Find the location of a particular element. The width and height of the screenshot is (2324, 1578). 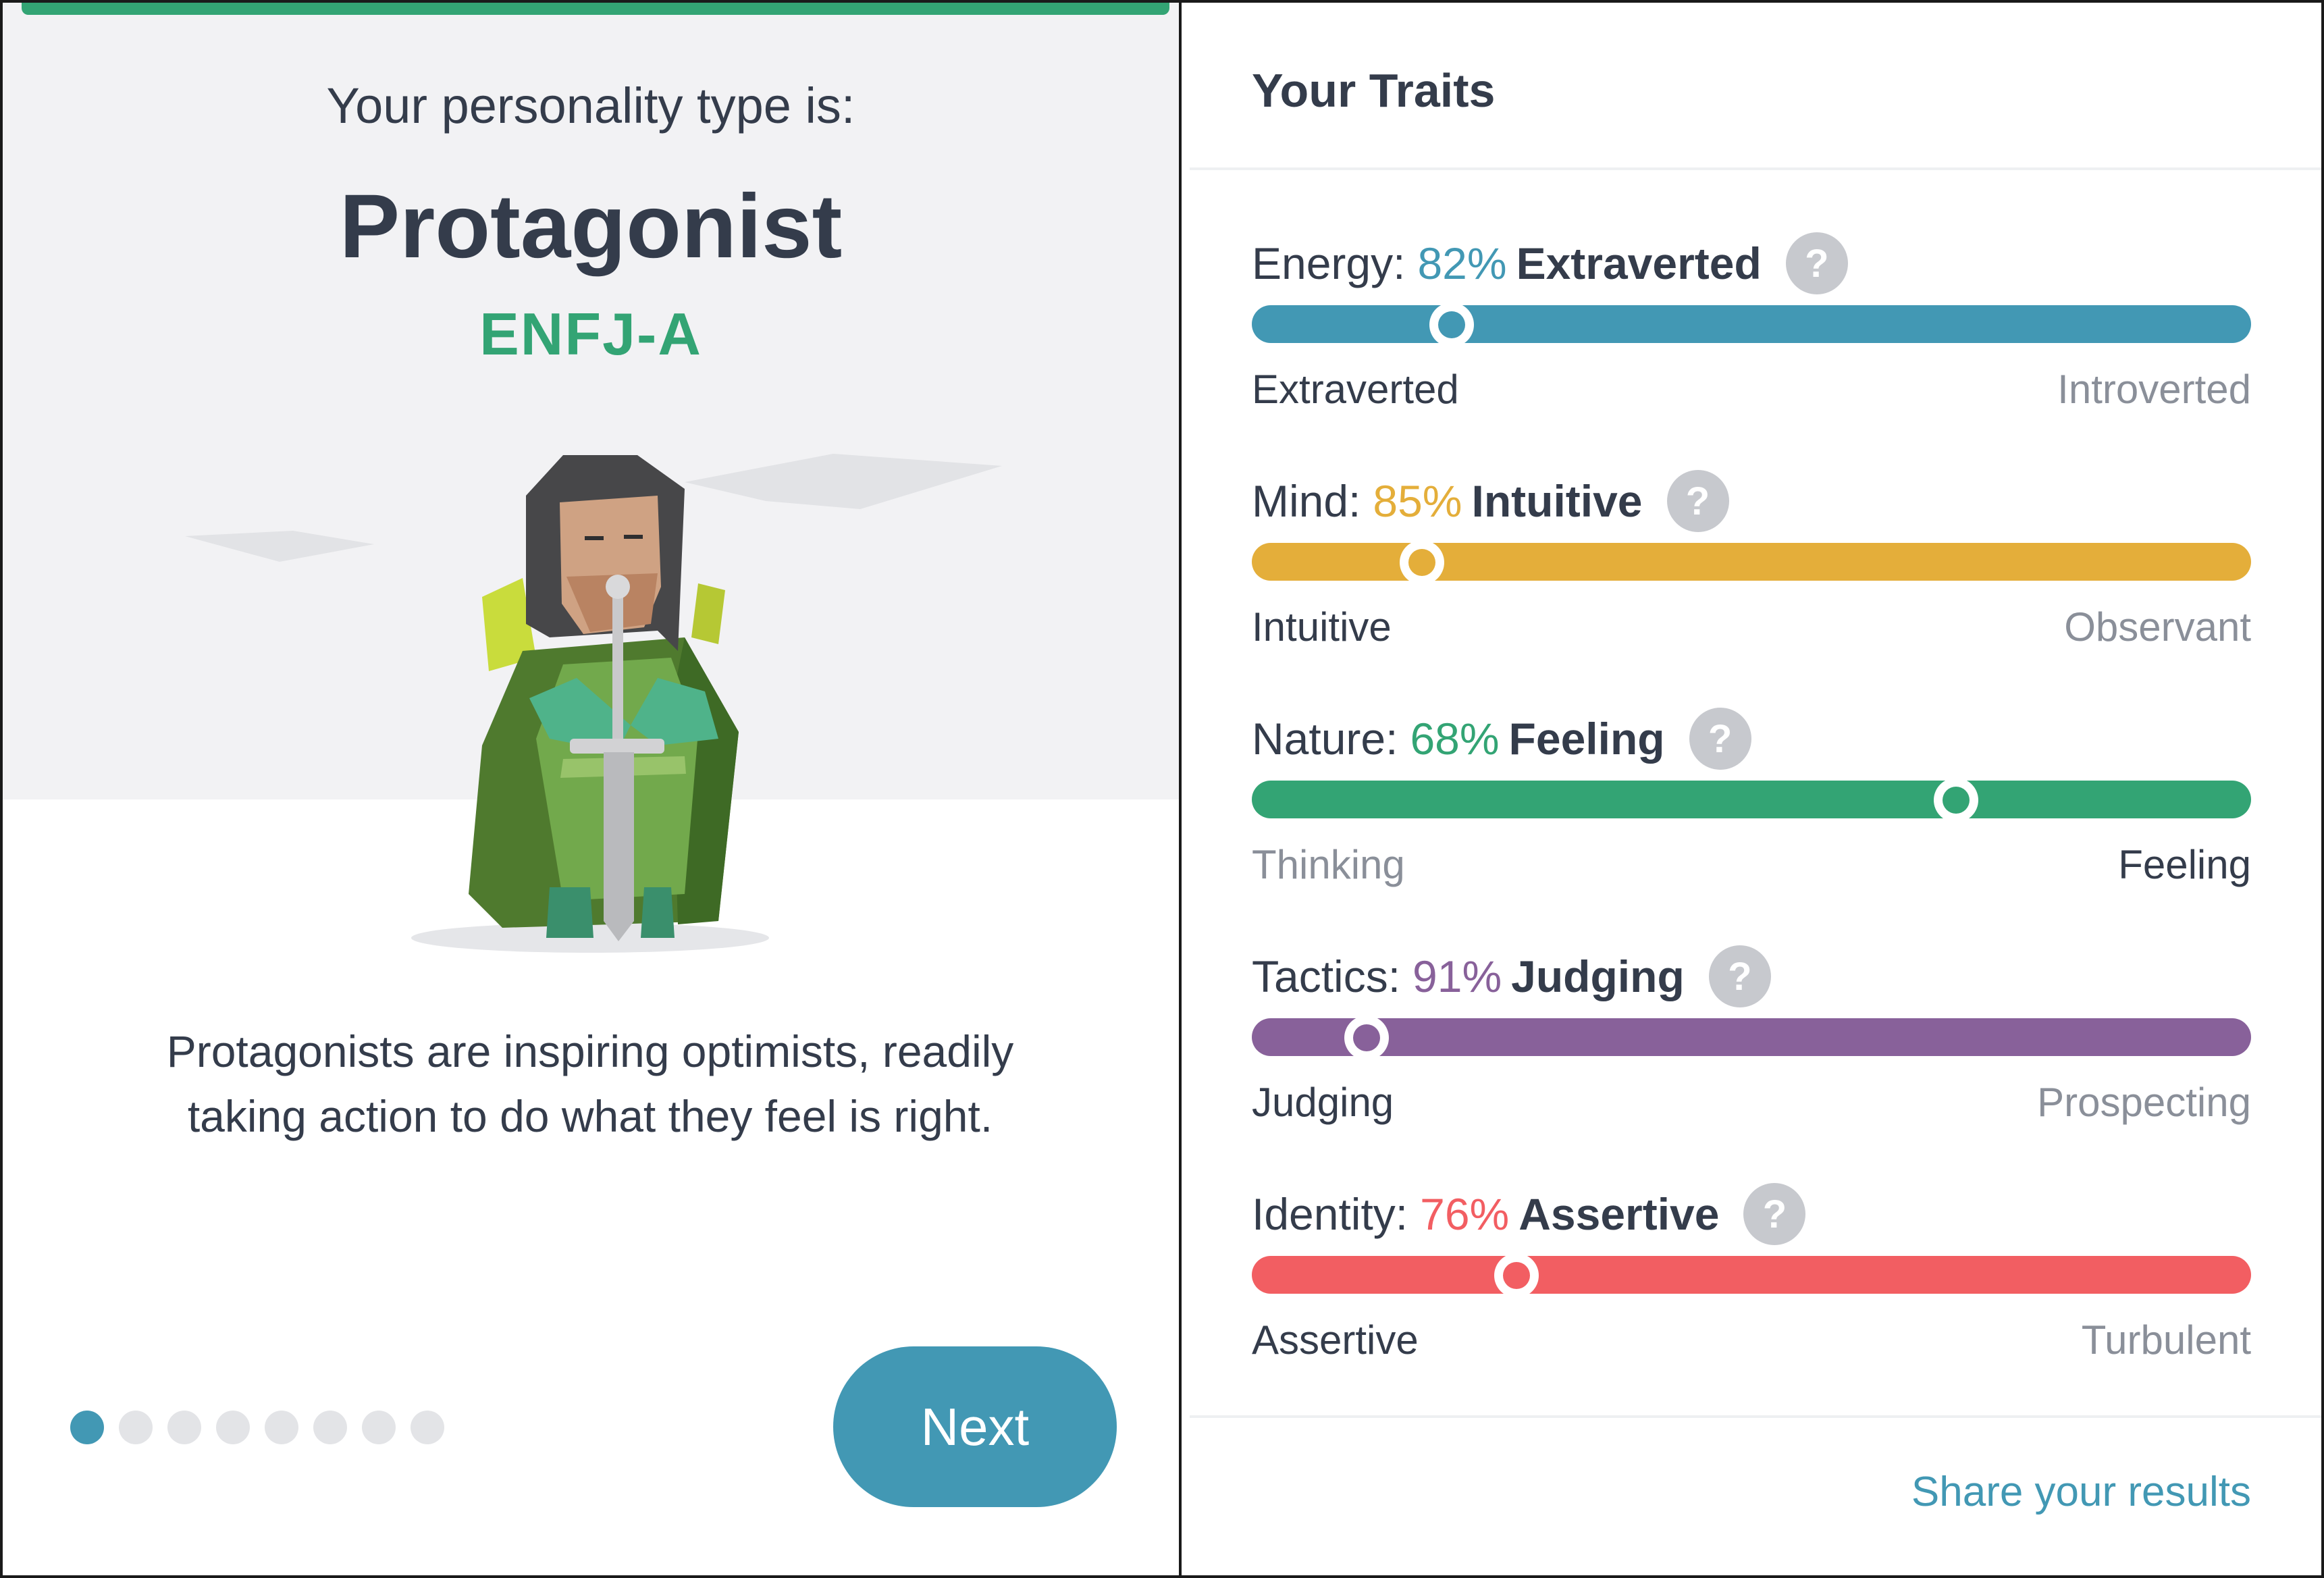

trait-label: Mind: is located at coordinates (1306, 501).